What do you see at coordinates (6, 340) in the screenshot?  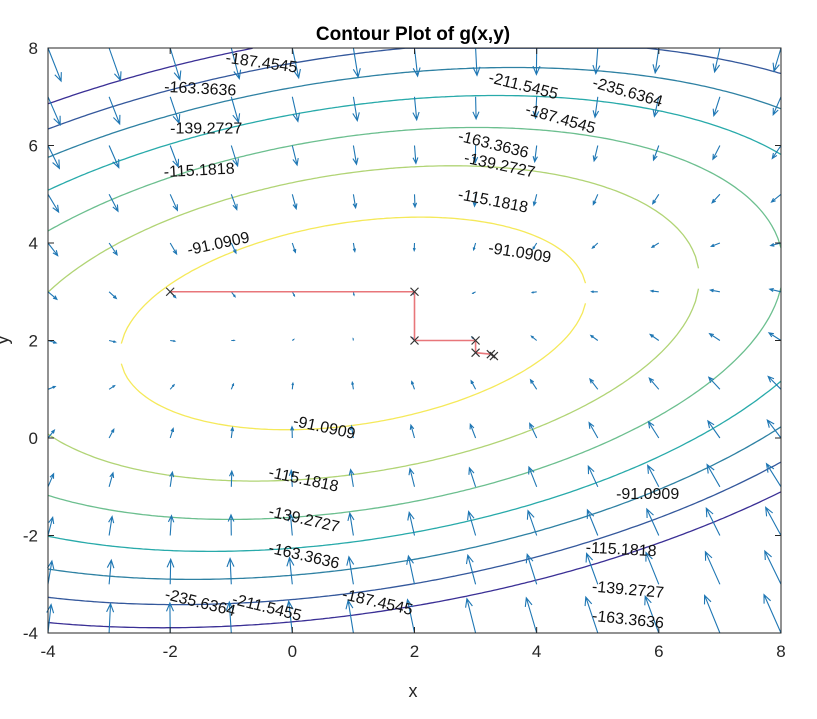 I see `y-axis-label: y` at bounding box center [6, 340].